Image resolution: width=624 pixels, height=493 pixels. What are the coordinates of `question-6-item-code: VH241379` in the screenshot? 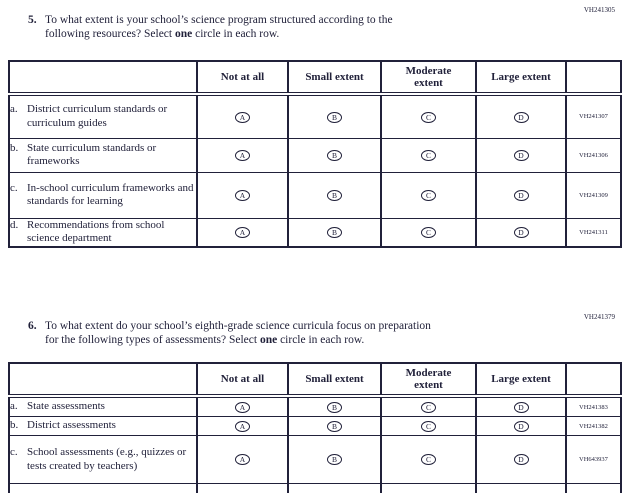 It's located at (599, 317).